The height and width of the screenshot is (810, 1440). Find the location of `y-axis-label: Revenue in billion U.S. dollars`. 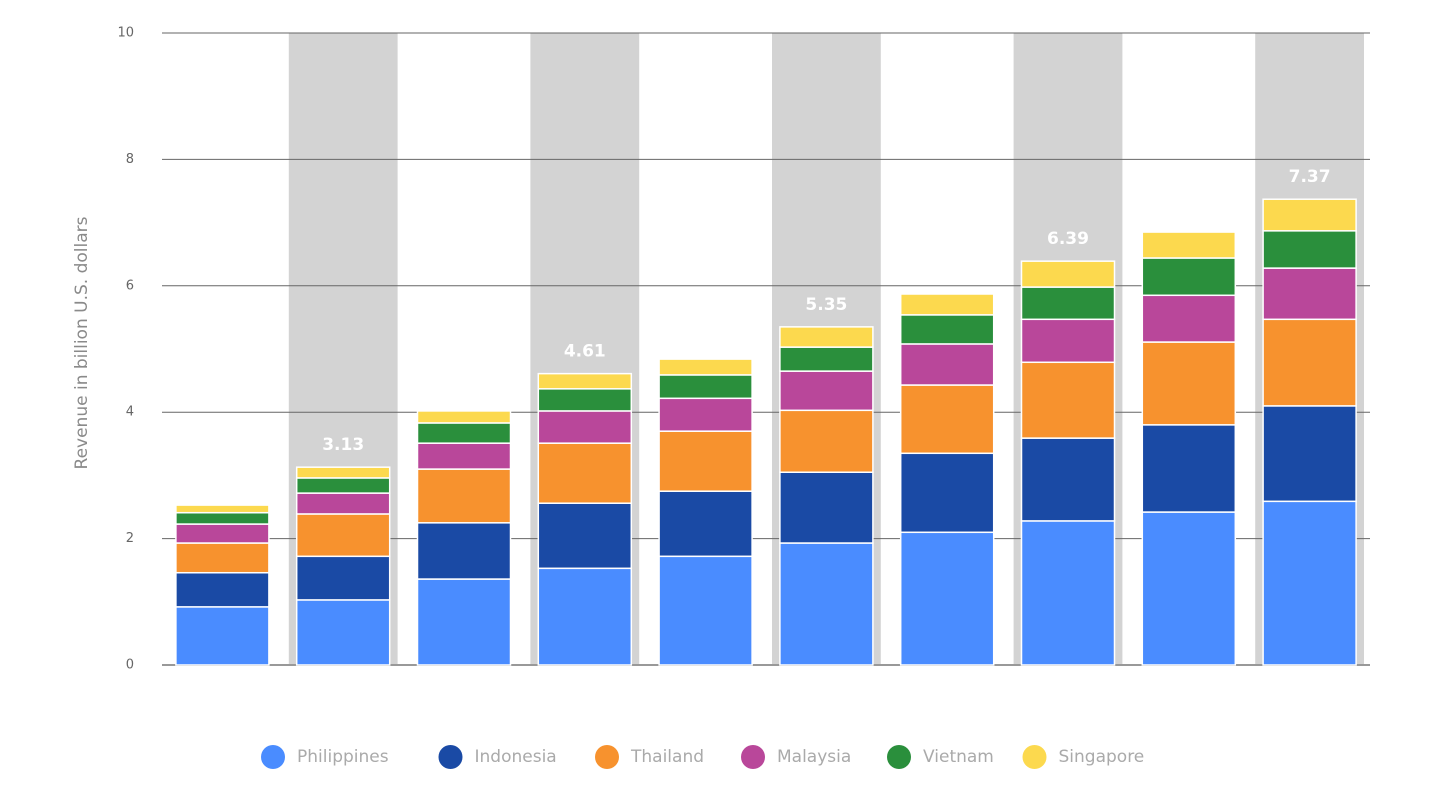

y-axis-label: Revenue in billion U.S. dollars is located at coordinates (82, 342).